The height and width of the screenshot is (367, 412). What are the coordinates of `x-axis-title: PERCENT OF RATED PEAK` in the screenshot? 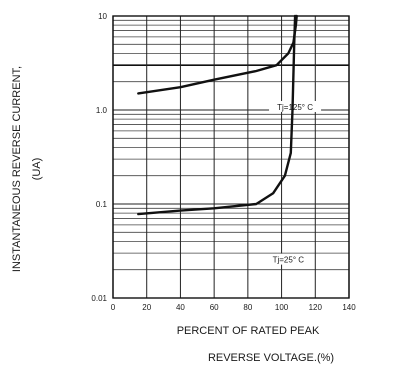 It's located at (248, 331).